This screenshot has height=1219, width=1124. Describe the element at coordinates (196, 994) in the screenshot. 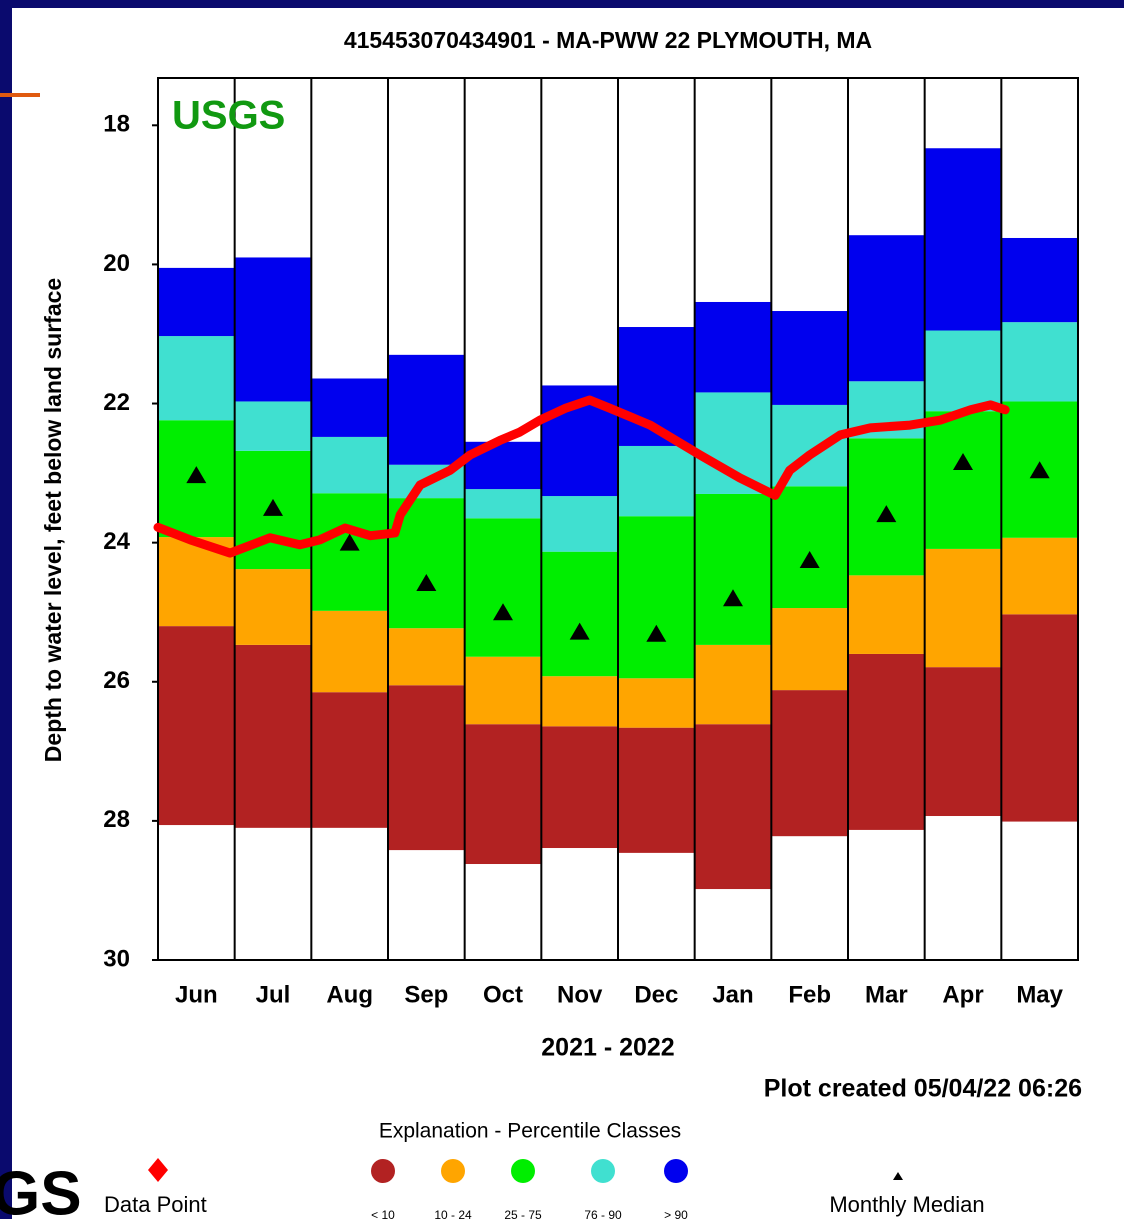

I see `x-tick-label: Jun` at that location.